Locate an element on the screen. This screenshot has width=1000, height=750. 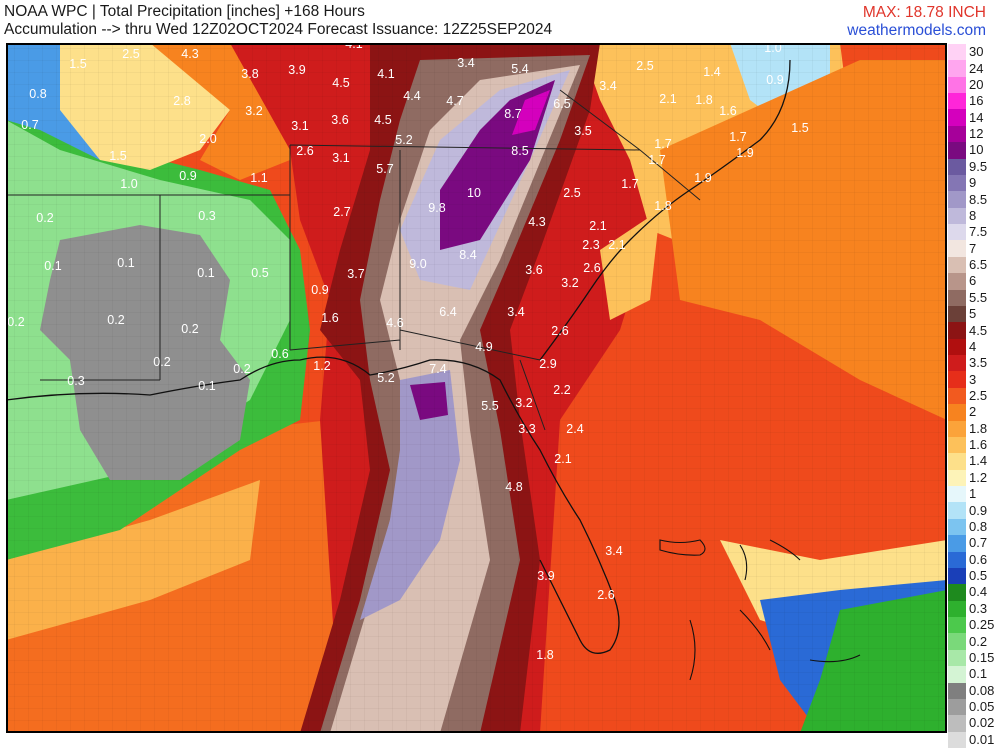
map-value-label: 3.6 is located at coordinates (339, 120).